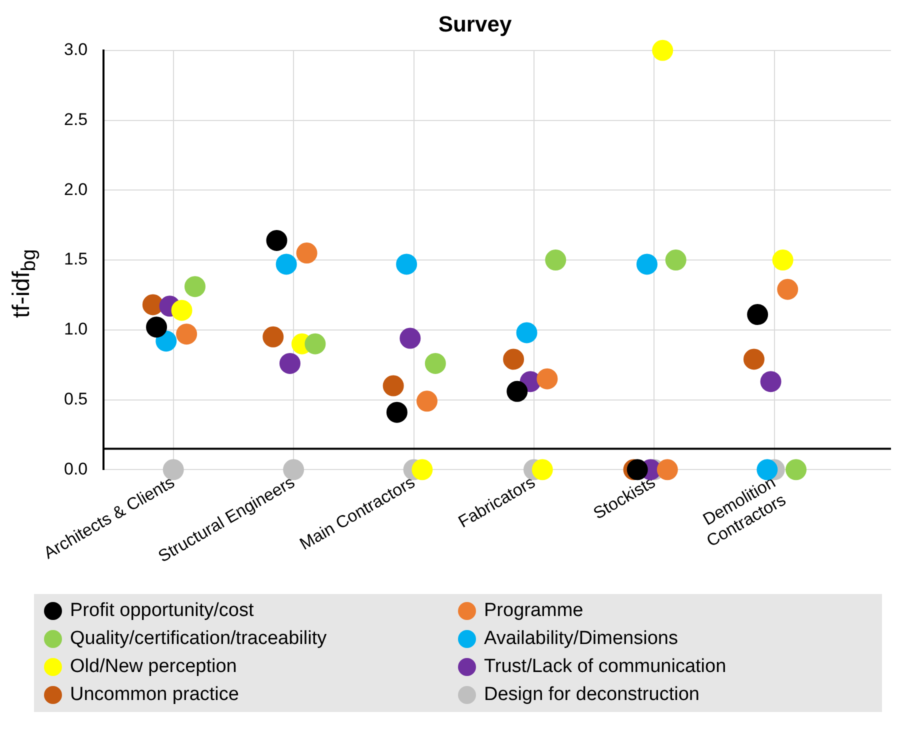 The height and width of the screenshot is (739, 910). Describe the element at coordinates (475, 23) in the screenshot. I see `chart-title: Survey` at that location.